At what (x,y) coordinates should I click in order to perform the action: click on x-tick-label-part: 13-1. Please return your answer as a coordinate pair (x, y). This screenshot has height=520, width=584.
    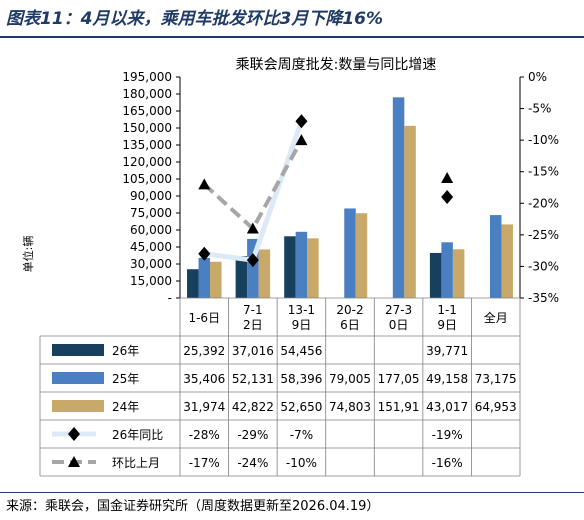
    Looking at the image, I should click on (301, 310).